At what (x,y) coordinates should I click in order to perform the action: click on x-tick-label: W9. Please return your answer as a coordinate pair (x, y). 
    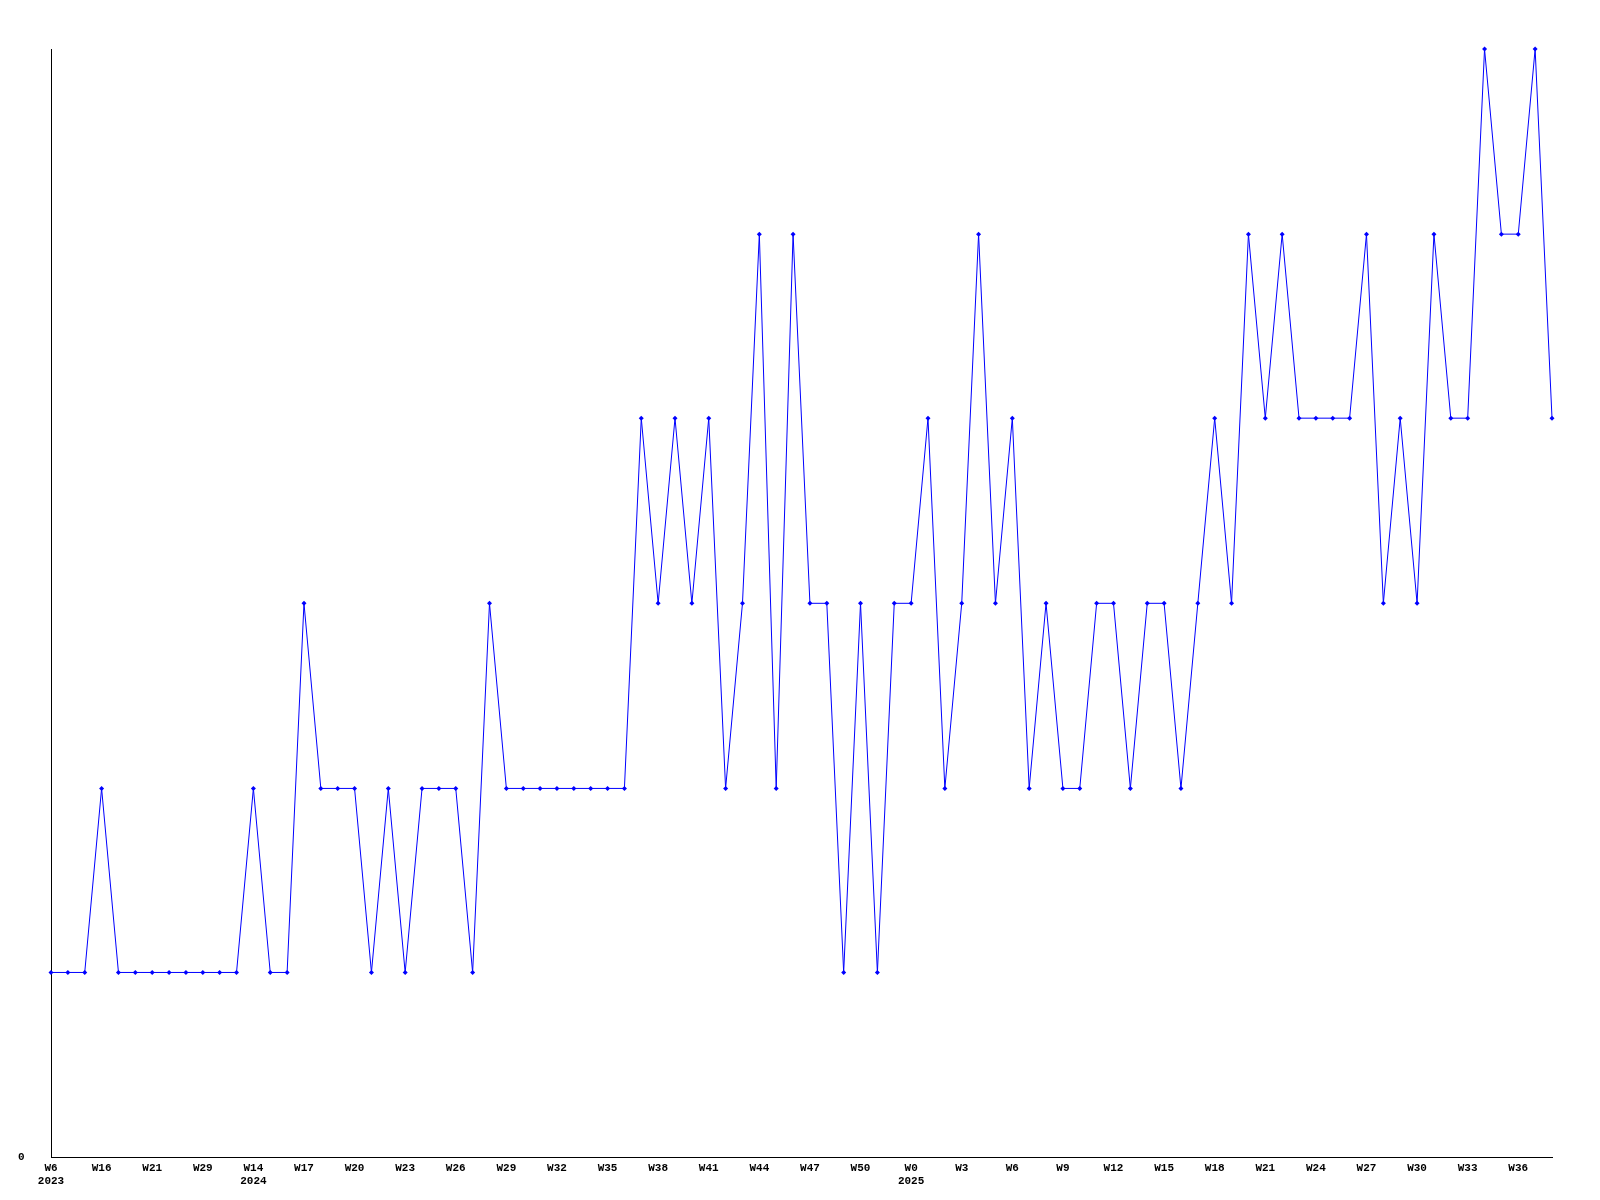
    Looking at the image, I should click on (1063, 1167).